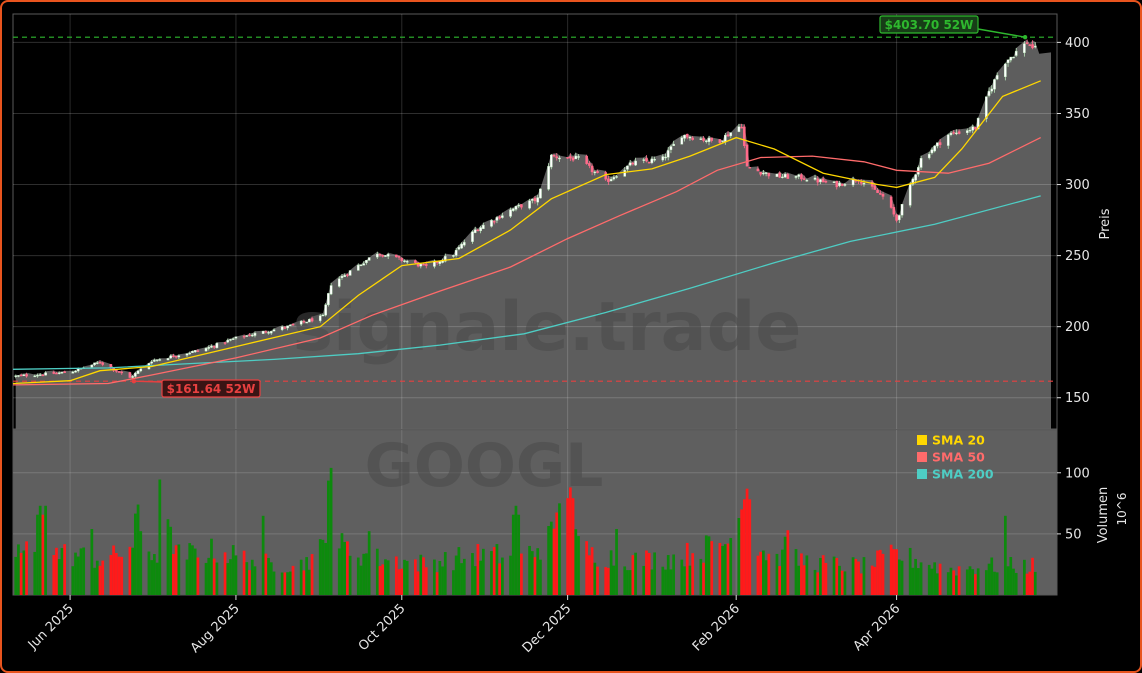 This screenshot has width=1142, height=673. I want to click on volume-tick-label: 100, so click(1077, 473).